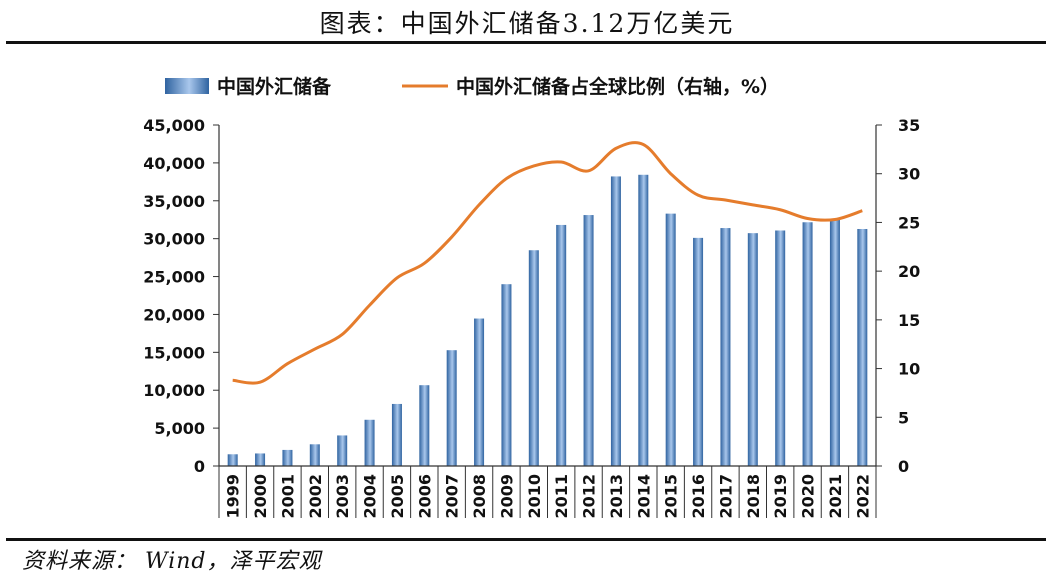 This screenshot has width=1054, height=586. Describe the element at coordinates (526, 539) in the screenshot. I see `source-divider` at that location.